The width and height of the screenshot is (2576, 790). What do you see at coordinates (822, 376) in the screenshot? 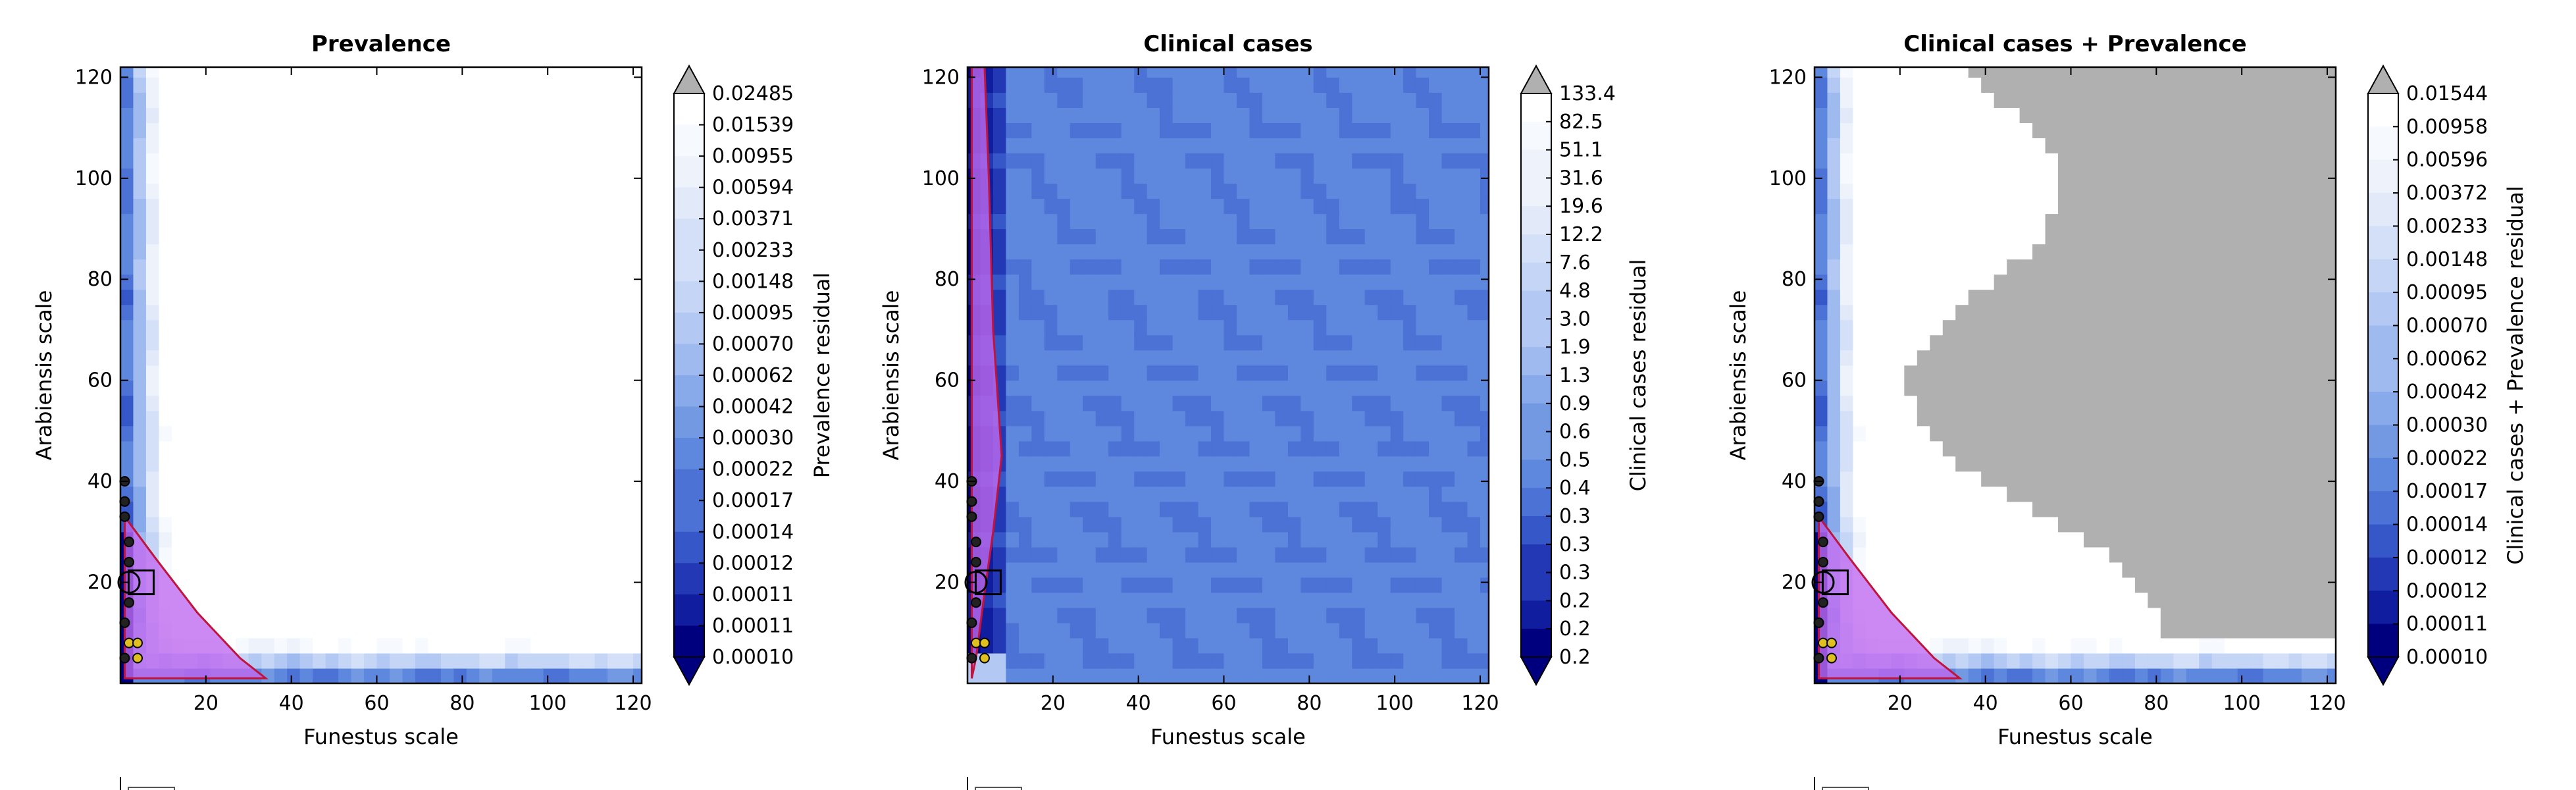
I see `colorbar-label: Prevalence residual` at bounding box center [822, 376].